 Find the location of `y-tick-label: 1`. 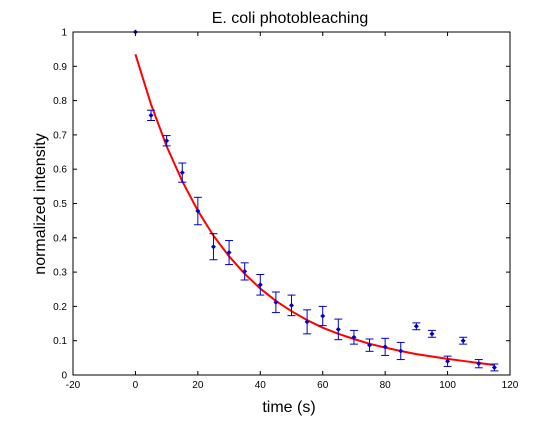

y-tick-label: 1 is located at coordinates (64, 33).